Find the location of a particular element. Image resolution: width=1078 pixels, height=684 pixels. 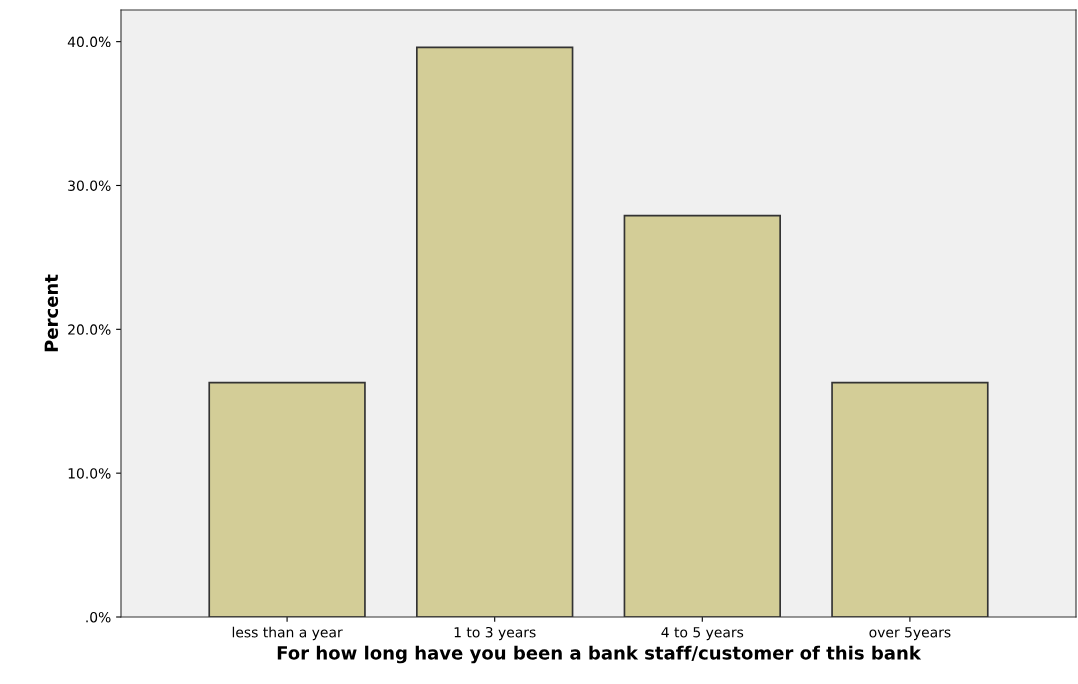

x-tick-label: 4 to 5 years is located at coordinates (702, 634).